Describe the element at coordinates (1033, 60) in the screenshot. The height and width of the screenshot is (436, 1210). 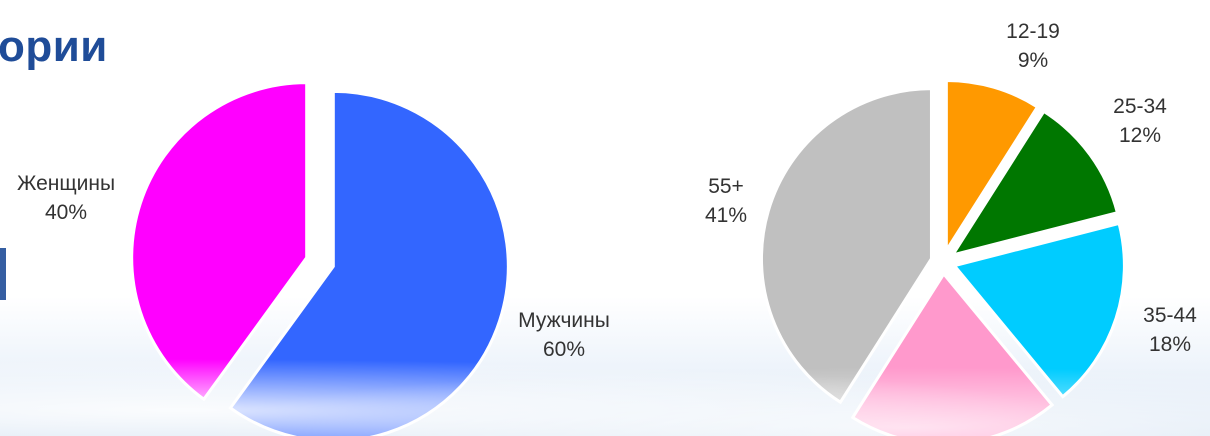
I see `slice-percent-label: 9%` at that location.